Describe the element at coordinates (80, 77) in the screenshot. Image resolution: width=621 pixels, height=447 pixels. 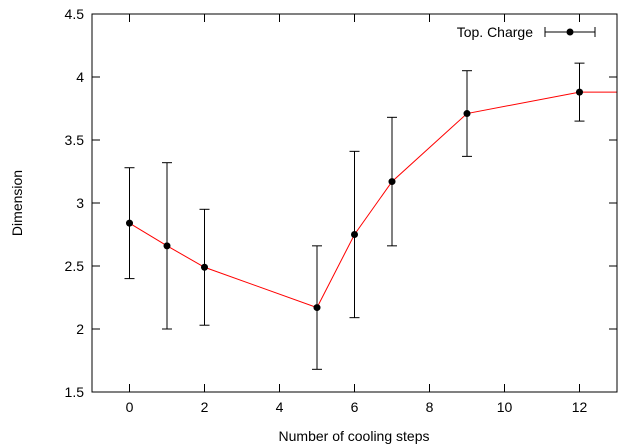
I see `y-tick-label: 4` at that location.